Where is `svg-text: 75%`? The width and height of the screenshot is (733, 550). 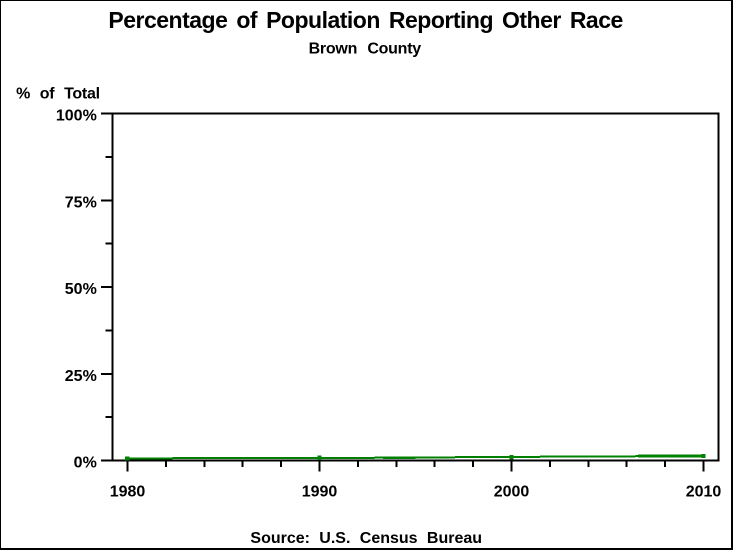 svg-text: 75% is located at coordinates (81, 202).